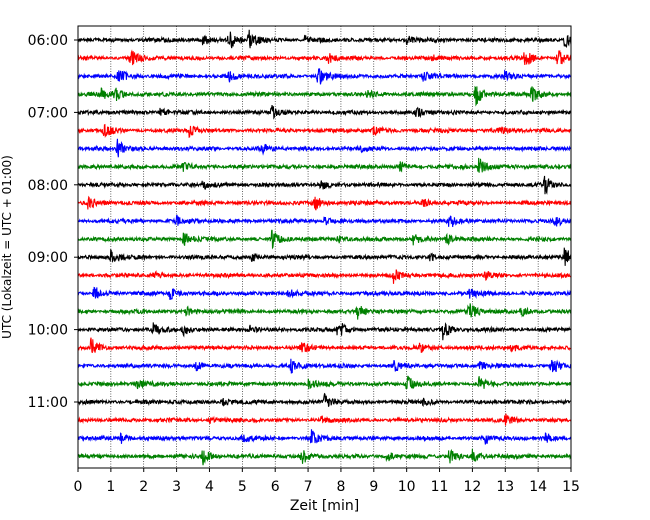 Image resolution: width=650 pixels, height=520 pixels. Describe the element at coordinates (143, 487) in the screenshot. I see `x-tick-label-2: 2` at that location.